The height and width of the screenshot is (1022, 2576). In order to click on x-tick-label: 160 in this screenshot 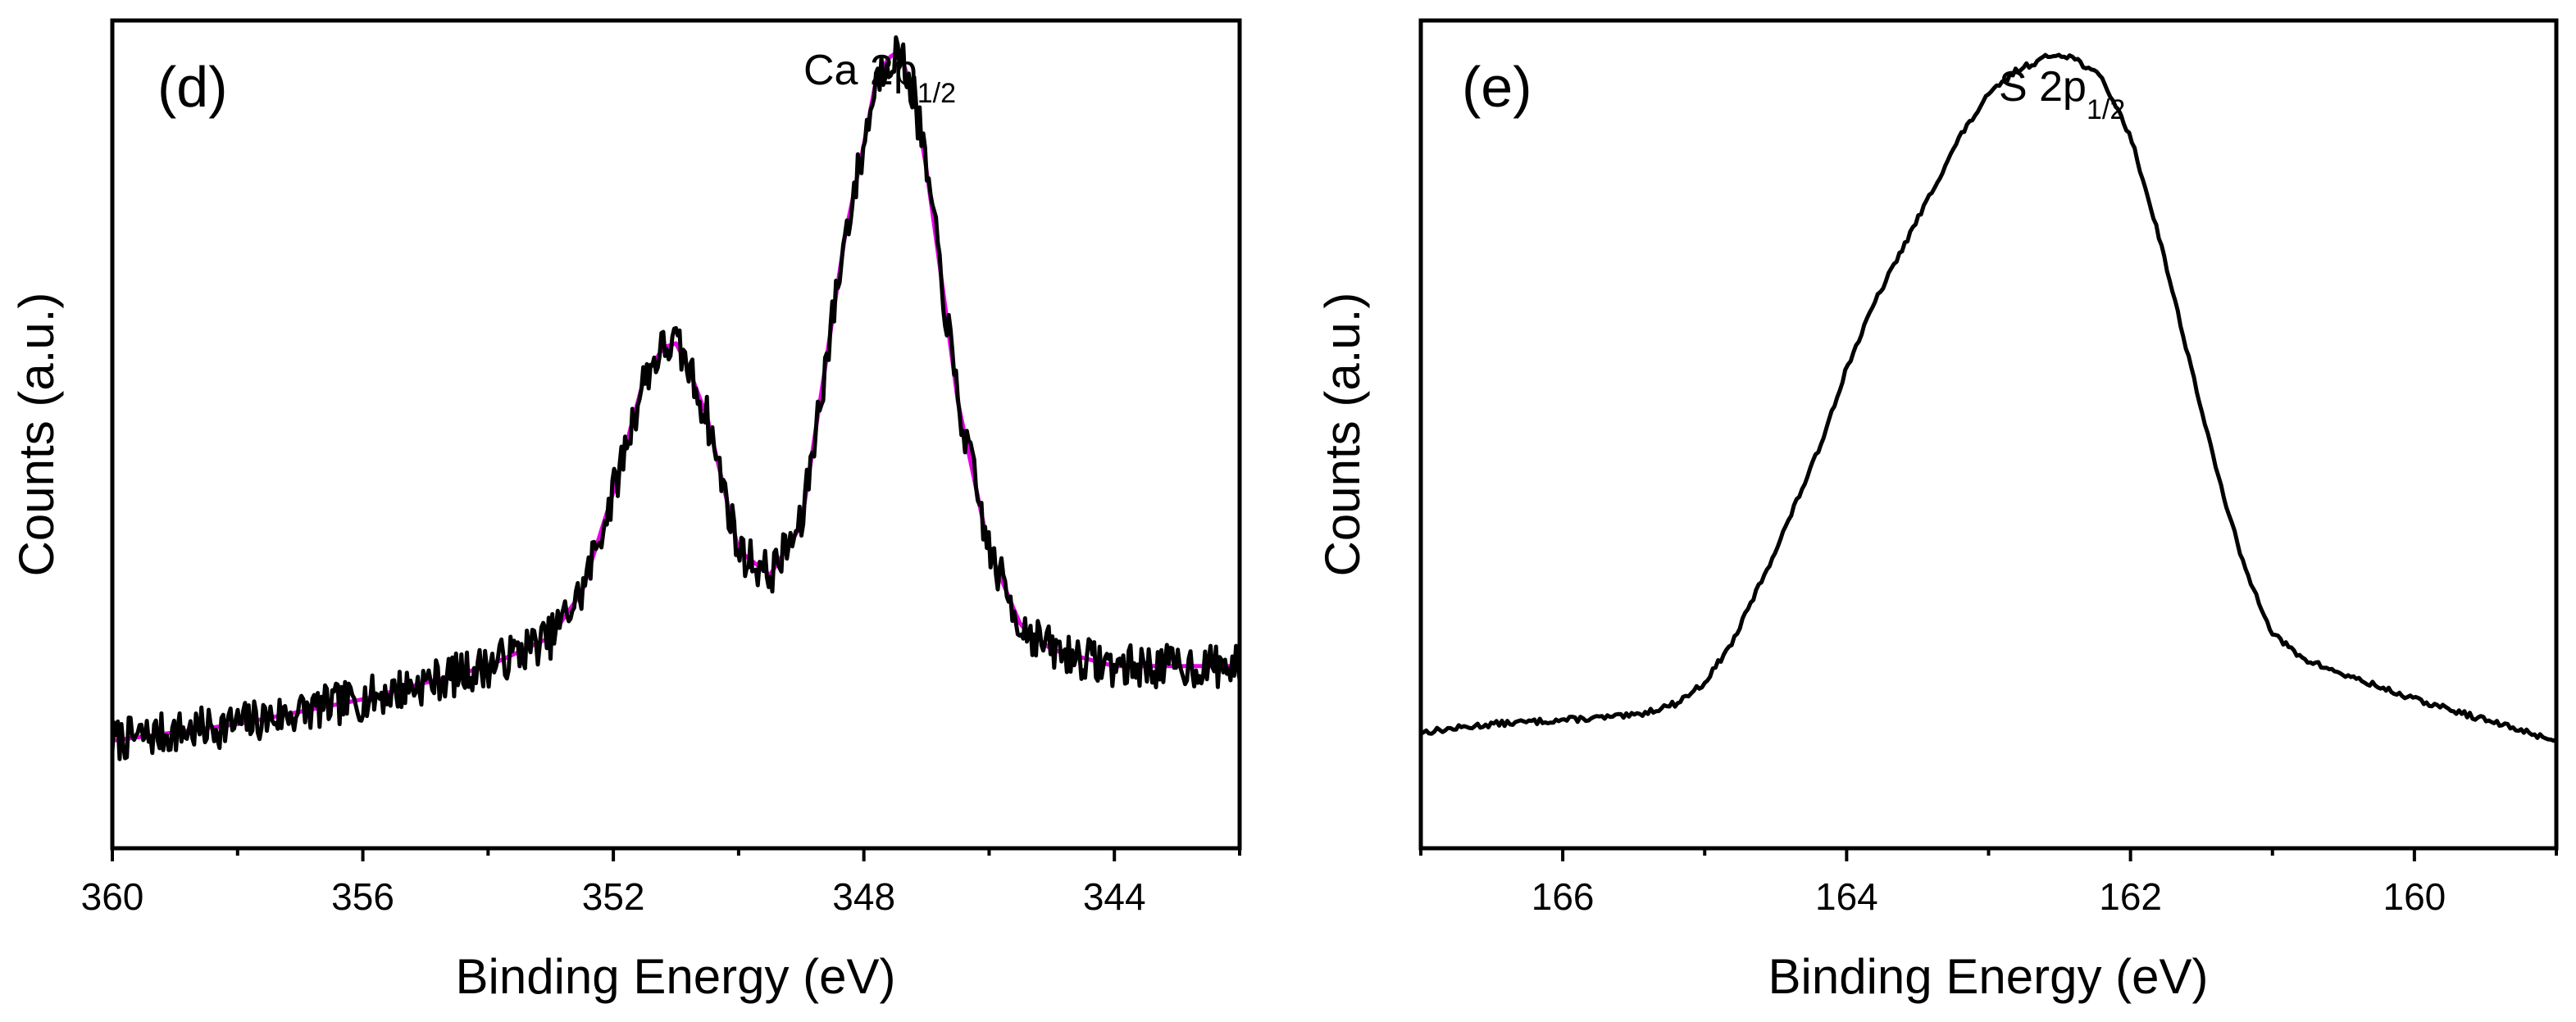, I will do `click(2414, 897)`.